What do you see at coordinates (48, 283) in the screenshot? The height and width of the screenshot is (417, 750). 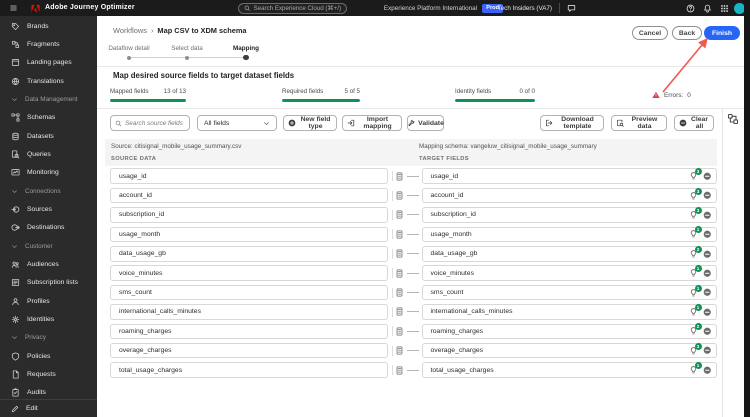 I see `sidebar-item-subscription-lists: Subscription lists` at bounding box center [48, 283].